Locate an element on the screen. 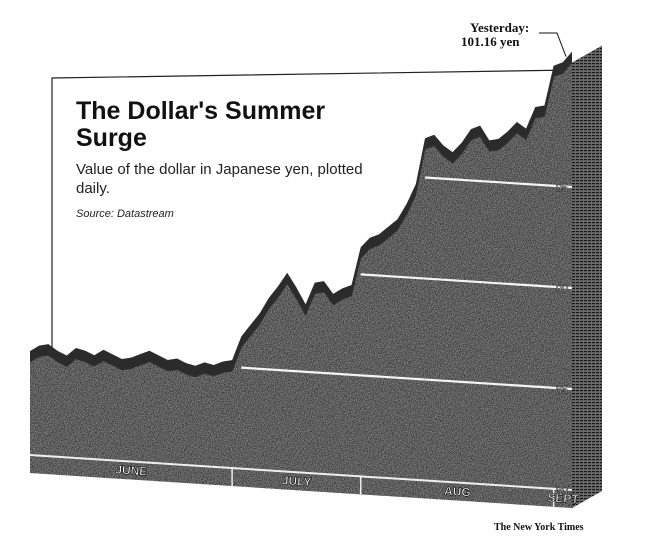 This screenshot has width=649, height=539. y-tick-label: 90 is located at coordinates (562, 290).